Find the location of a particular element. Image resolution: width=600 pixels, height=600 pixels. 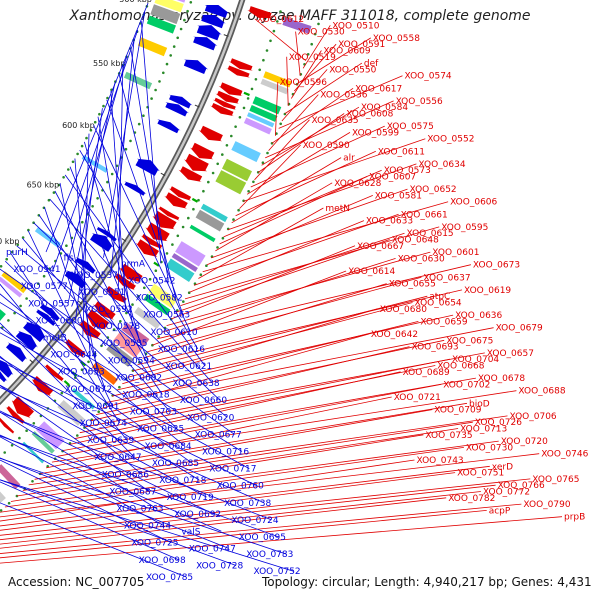

forward-gene-label: metN is located at coordinates (337, 209).